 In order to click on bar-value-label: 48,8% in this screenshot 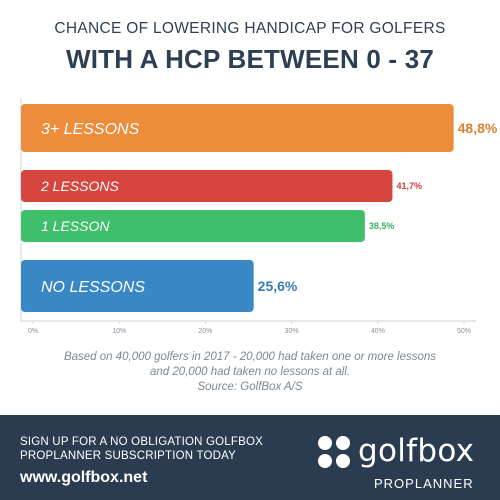, I will do `click(478, 128)`.